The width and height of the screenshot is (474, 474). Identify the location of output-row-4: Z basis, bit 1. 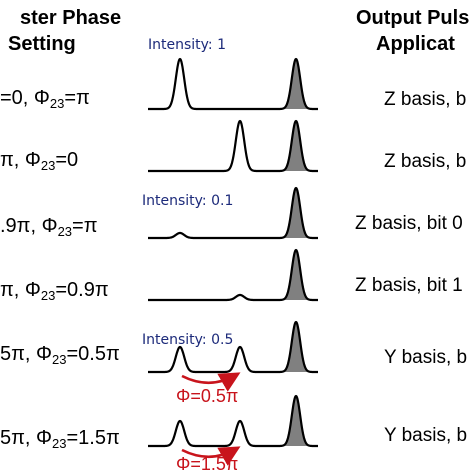
(409, 285).